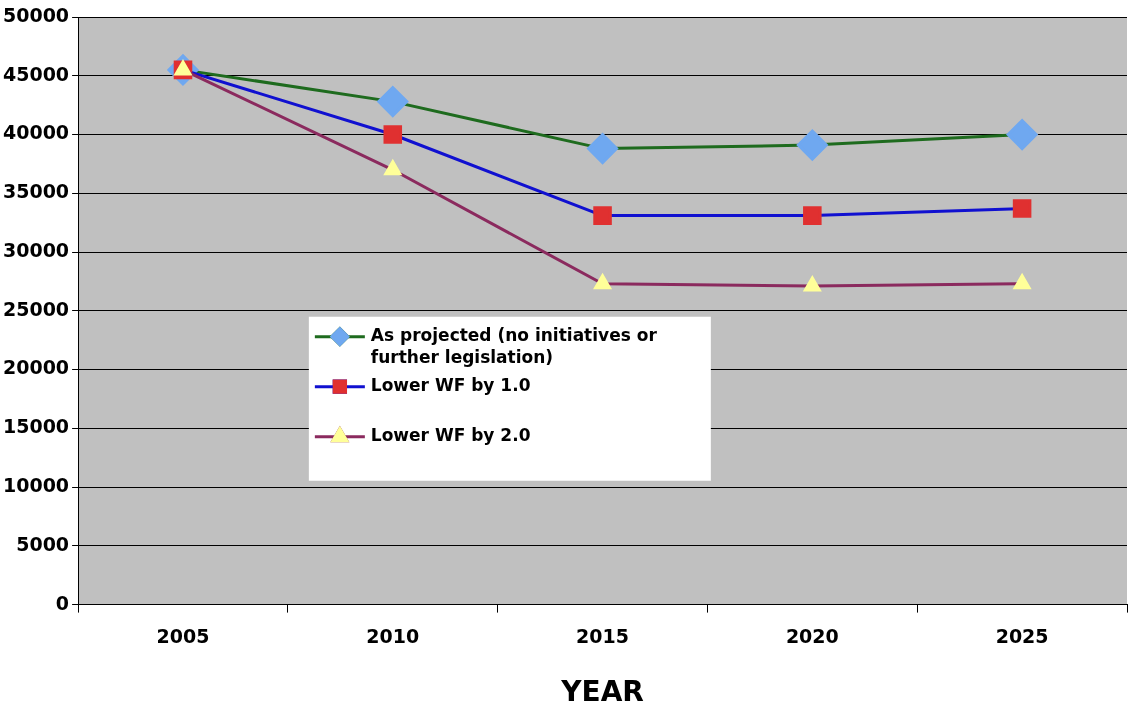  Describe the element at coordinates (36, 249) in the screenshot. I see `y-tick-label: 30000` at that location.